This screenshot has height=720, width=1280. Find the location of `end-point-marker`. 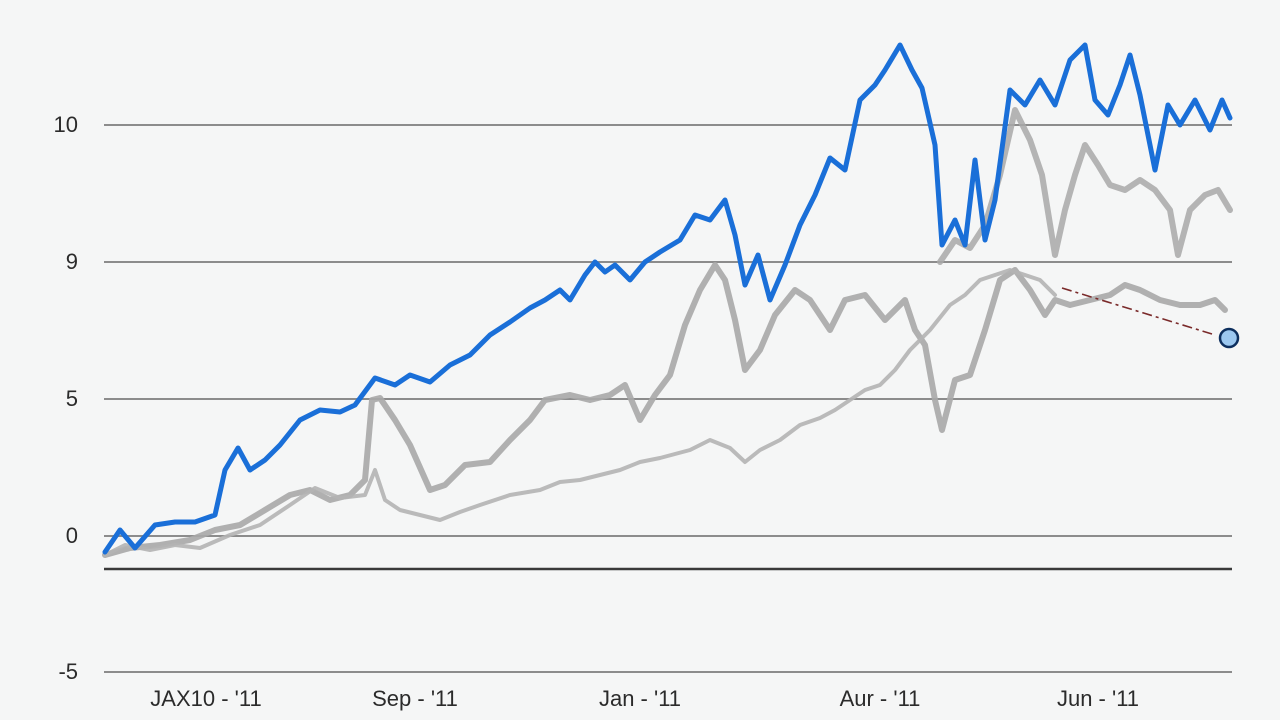

end-point-marker is located at coordinates (1229, 338).